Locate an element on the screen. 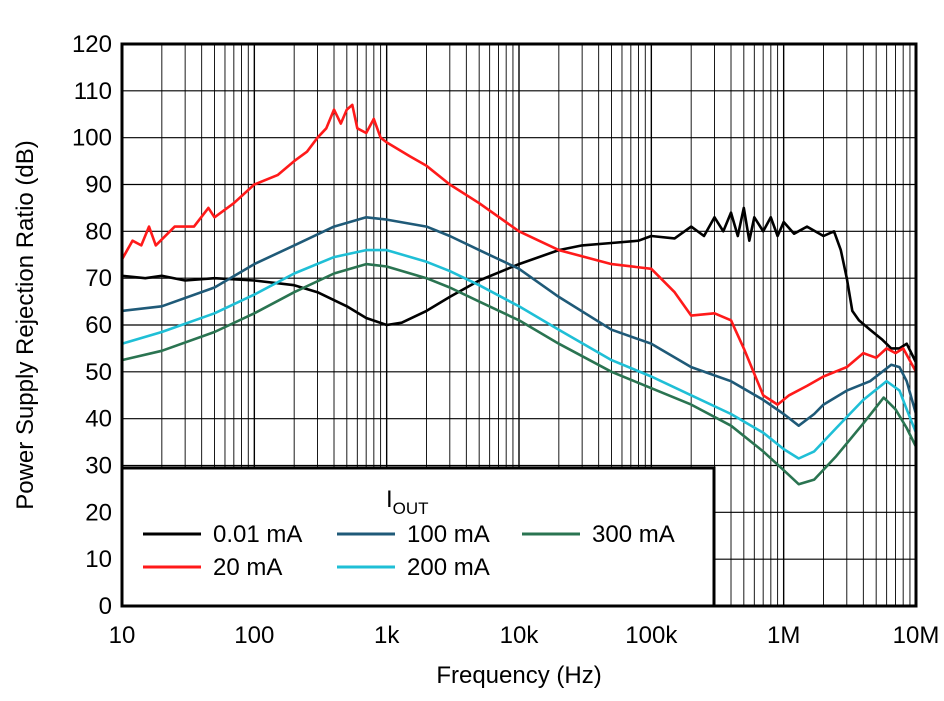 The height and width of the screenshot is (701, 944). y-tick-label: 0 is located at coordinates (105, 606).